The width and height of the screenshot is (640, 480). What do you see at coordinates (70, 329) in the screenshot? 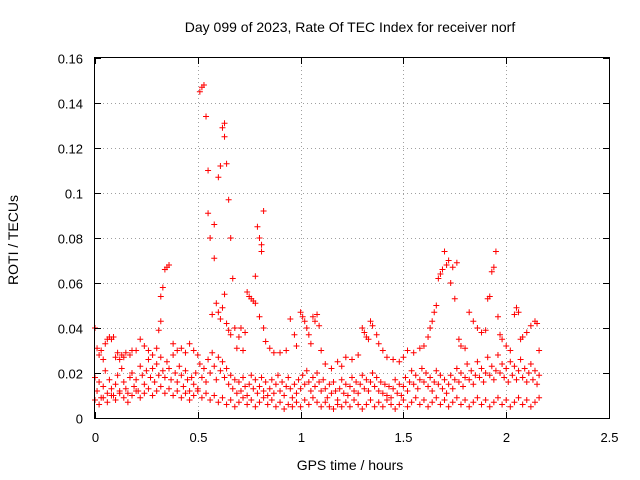
I see `y-tick-label: 0.04` at bounding box center [70, 329].